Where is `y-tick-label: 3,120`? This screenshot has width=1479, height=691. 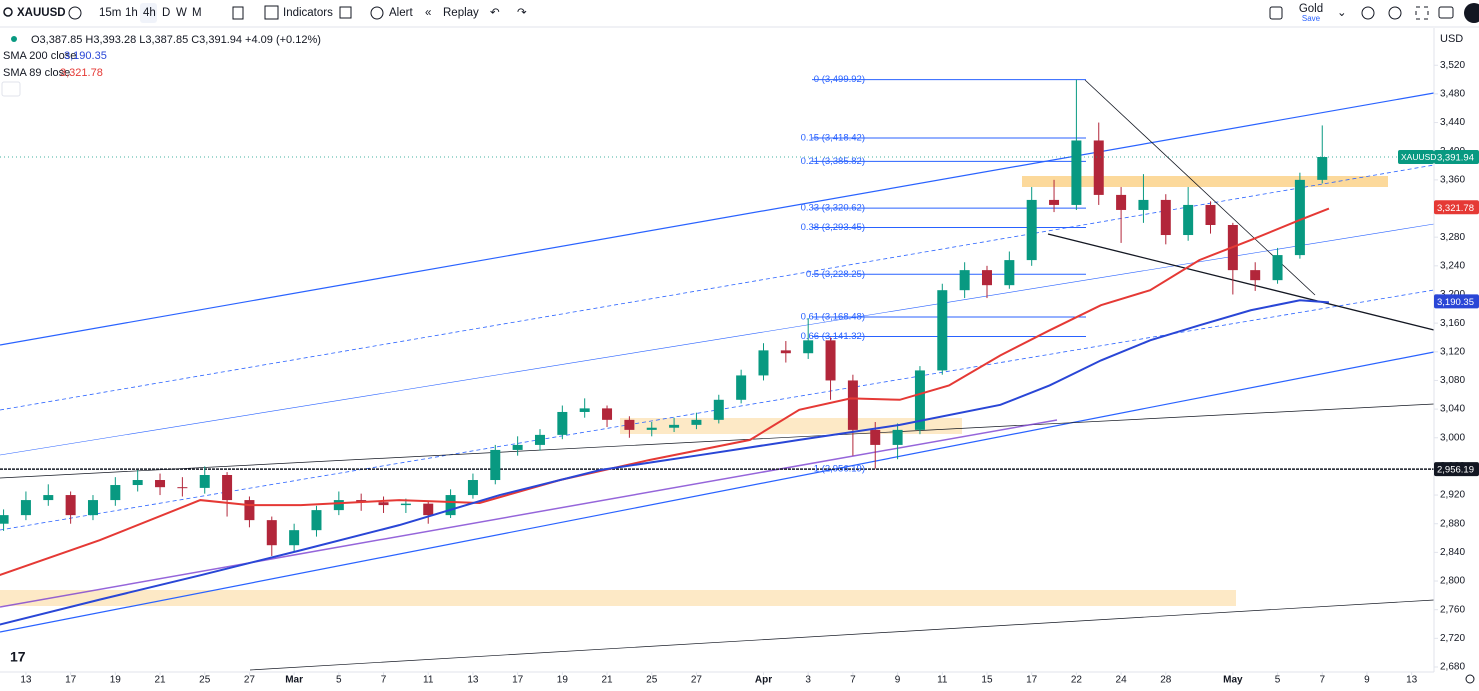
y-tick-label: 3,120 is located at coordinates (1452, 351).